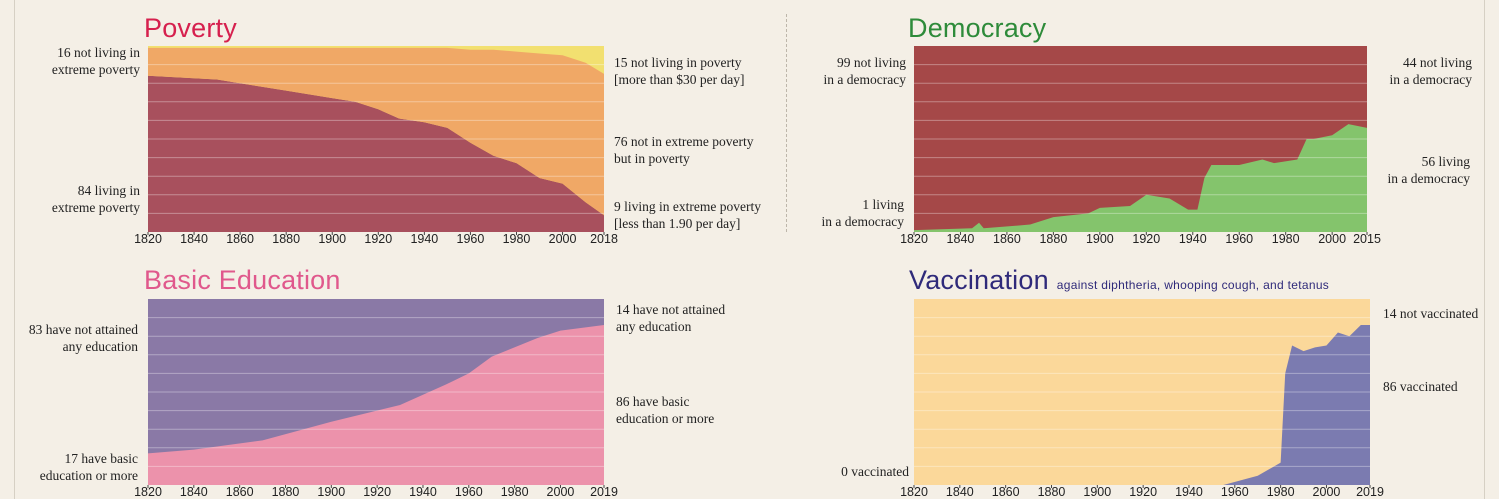  I want to click on education-x-tick-label: 1820, so click(148, 492).